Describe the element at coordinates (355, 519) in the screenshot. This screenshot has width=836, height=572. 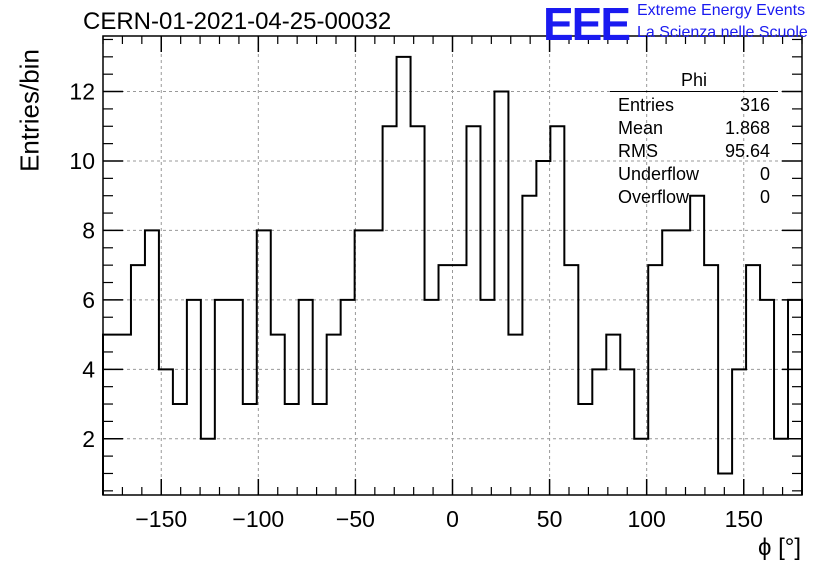
I see `x-tick-label: −50` at that location.